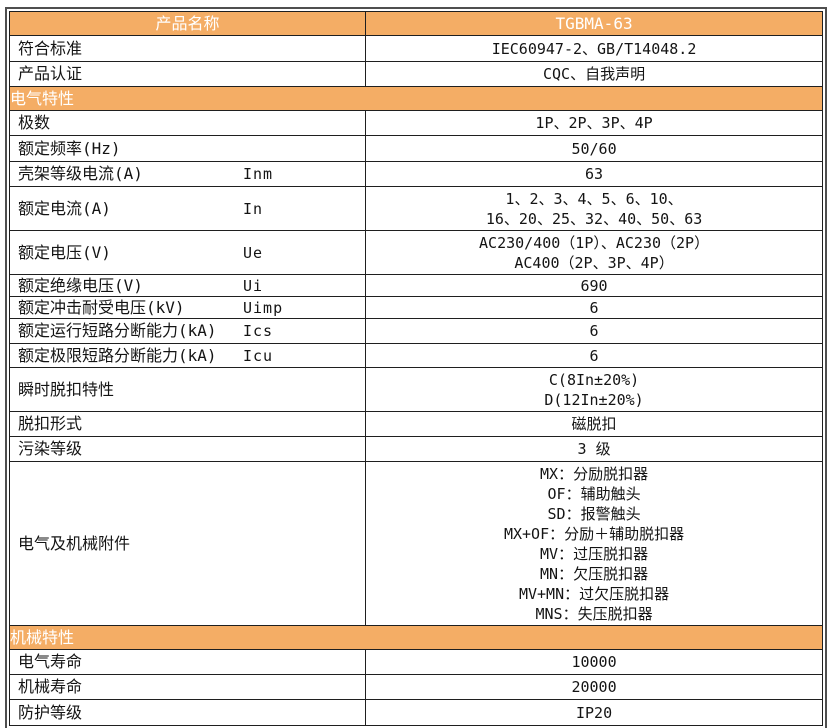 Image resolution: width=832 pixels, height=728 pixels. Describe the element at coordinates (187, 424) in the screenshot. I see `spec-label-cell: 脱扣形式` at that location.